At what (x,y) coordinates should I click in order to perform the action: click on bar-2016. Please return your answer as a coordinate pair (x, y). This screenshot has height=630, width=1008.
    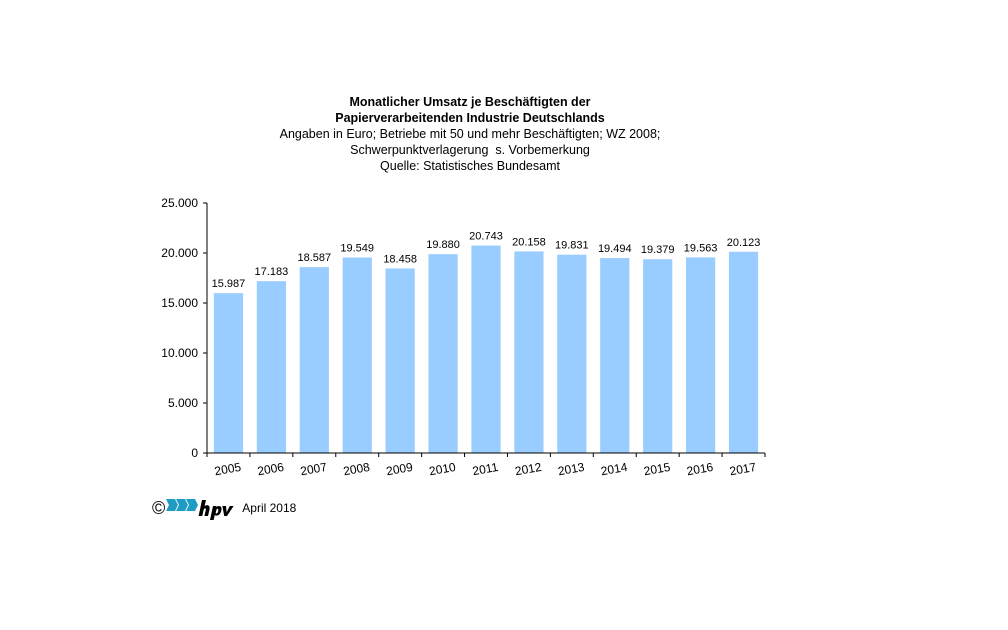
    Looking at the image, I should click on (701, 355).